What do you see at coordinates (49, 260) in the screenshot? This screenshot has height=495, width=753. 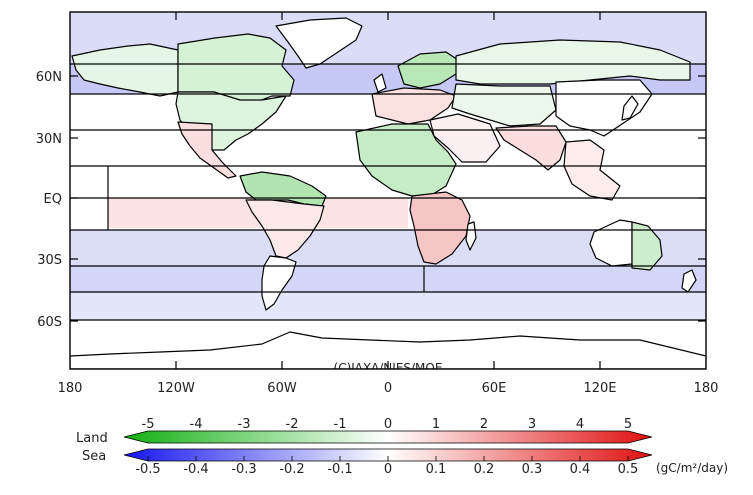 I see `lat-label-30s: 30S` at bounding box center [49, 260].